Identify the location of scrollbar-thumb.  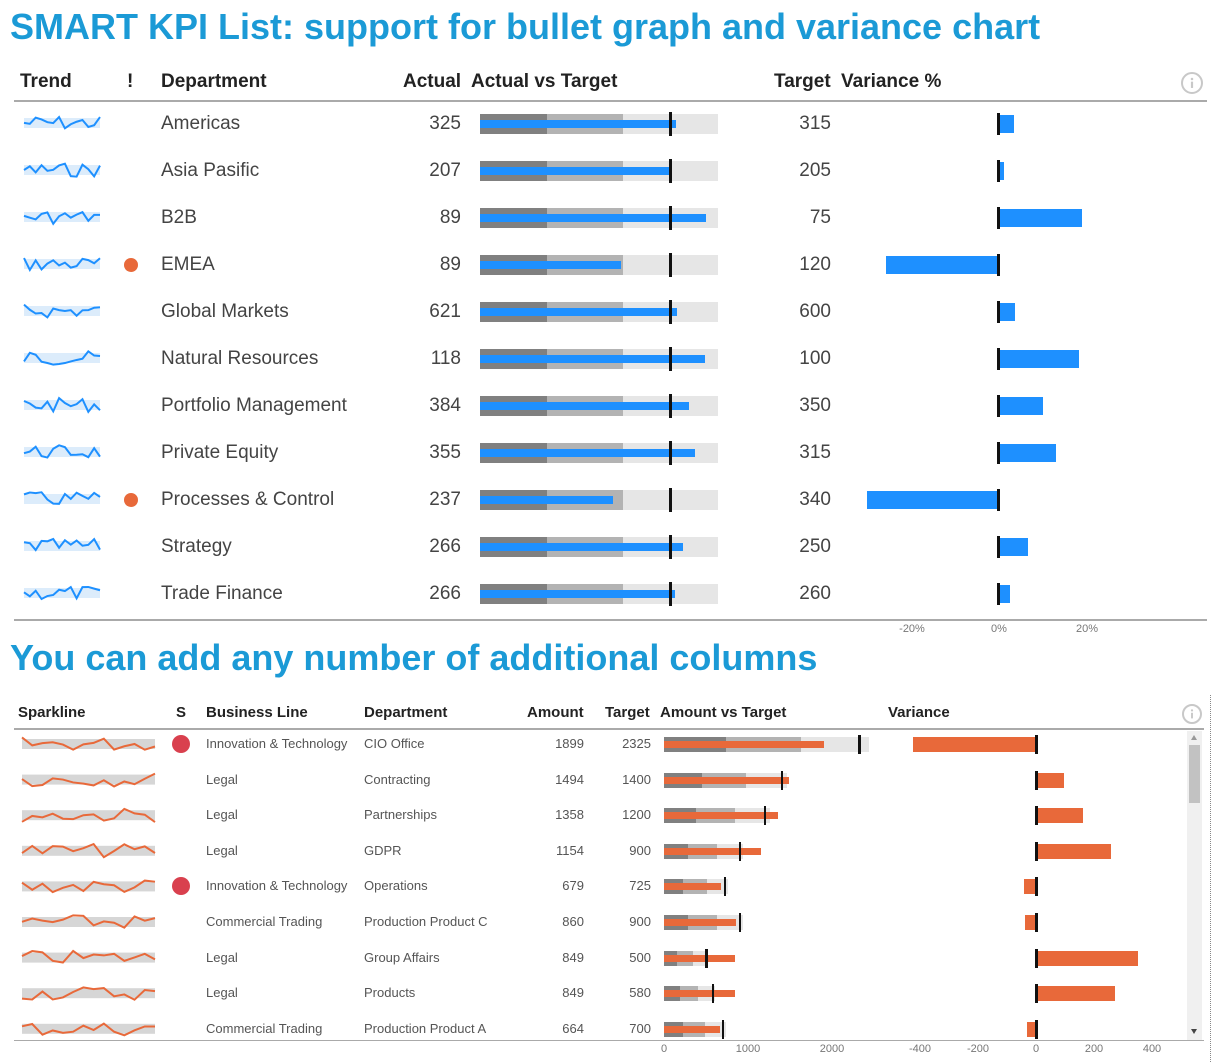
(1194, 774).